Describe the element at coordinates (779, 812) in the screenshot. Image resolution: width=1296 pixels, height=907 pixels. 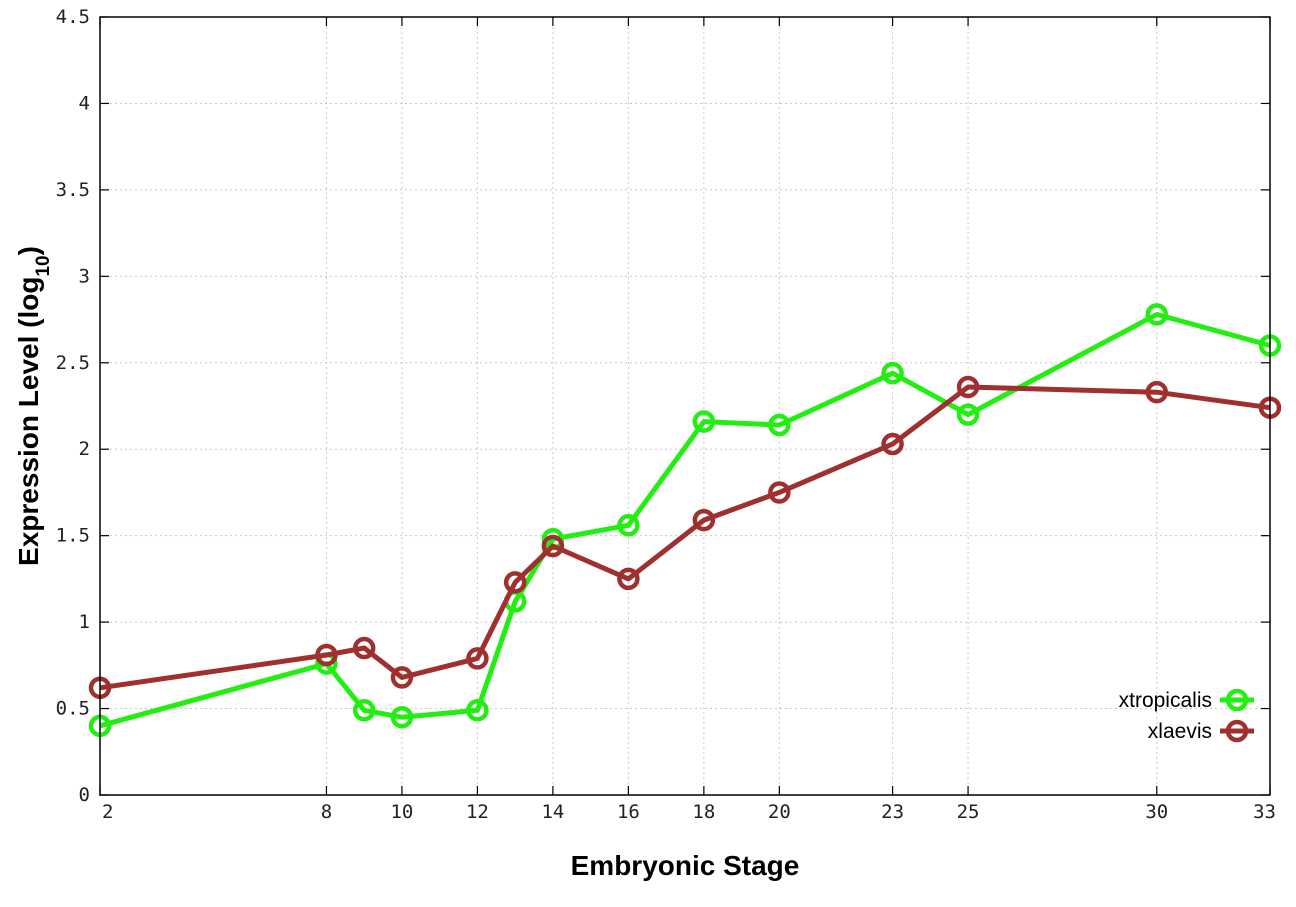
I see `x-tick-label: 20` at that location.